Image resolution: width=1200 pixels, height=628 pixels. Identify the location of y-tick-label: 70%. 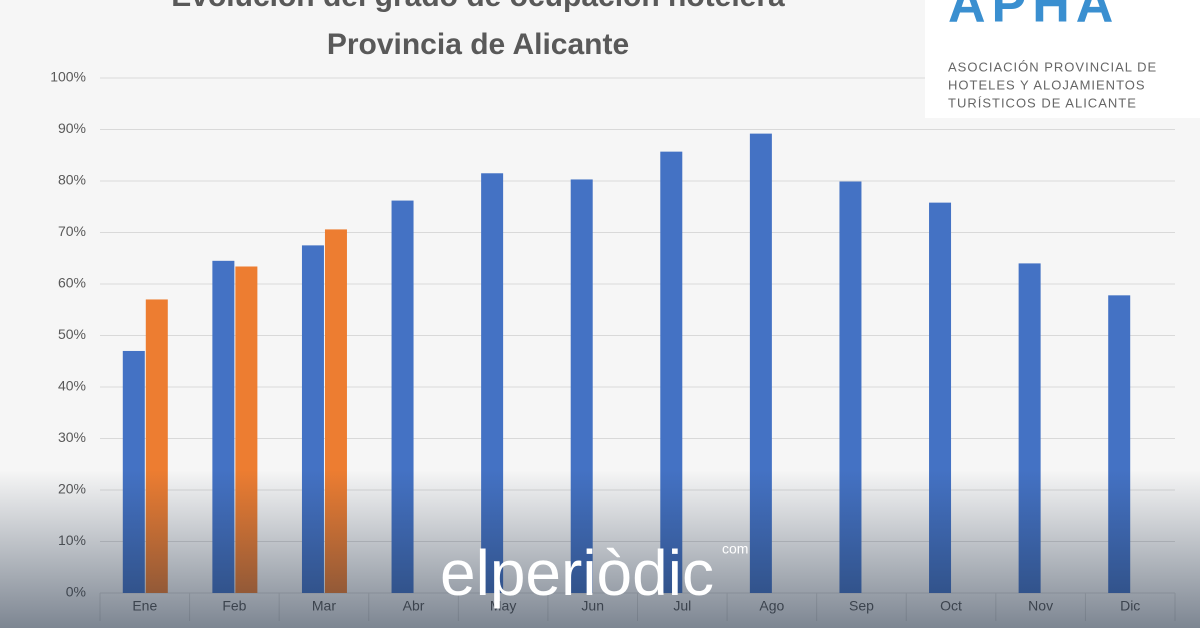
(72, 231).